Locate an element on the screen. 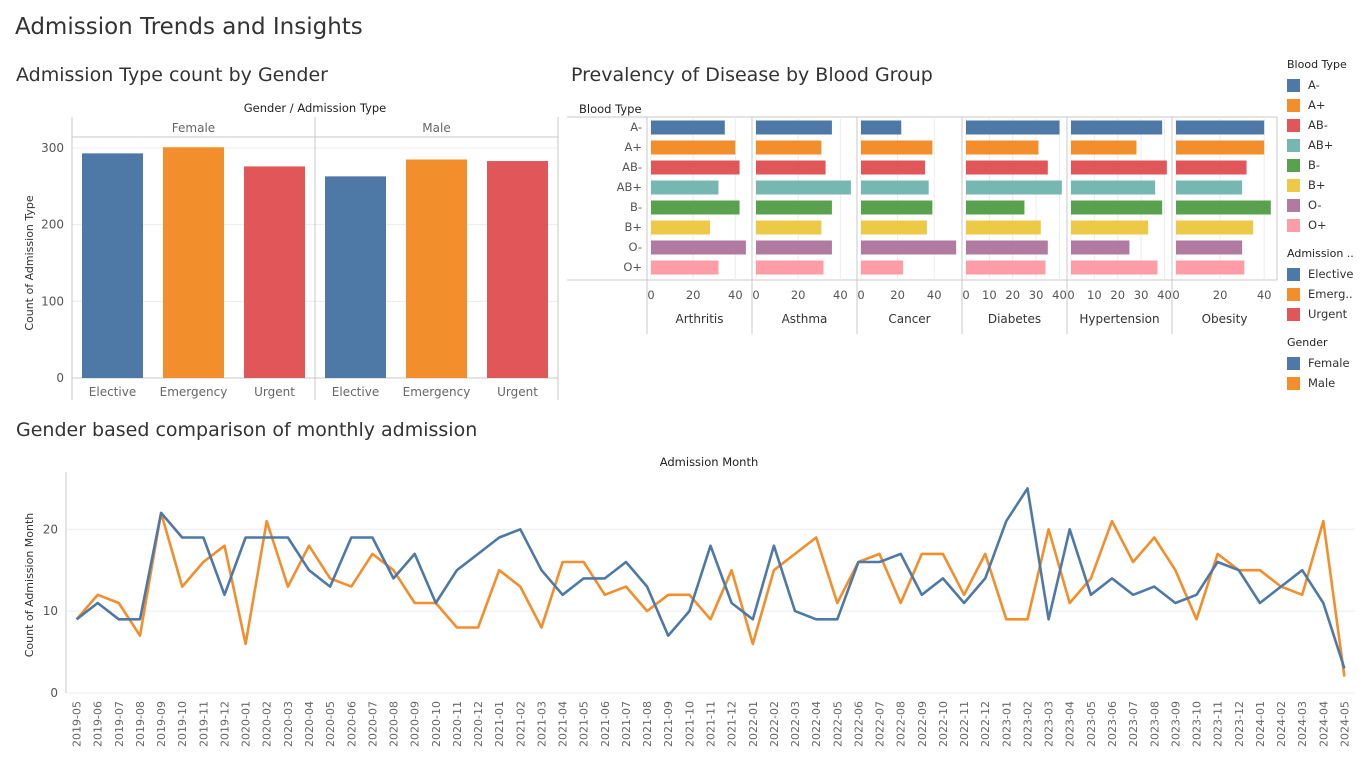 Image resolution: width=1365 pixels, height=767 pixels. chart3-xtick: 2022-09 is located at coordinates (922, 724).